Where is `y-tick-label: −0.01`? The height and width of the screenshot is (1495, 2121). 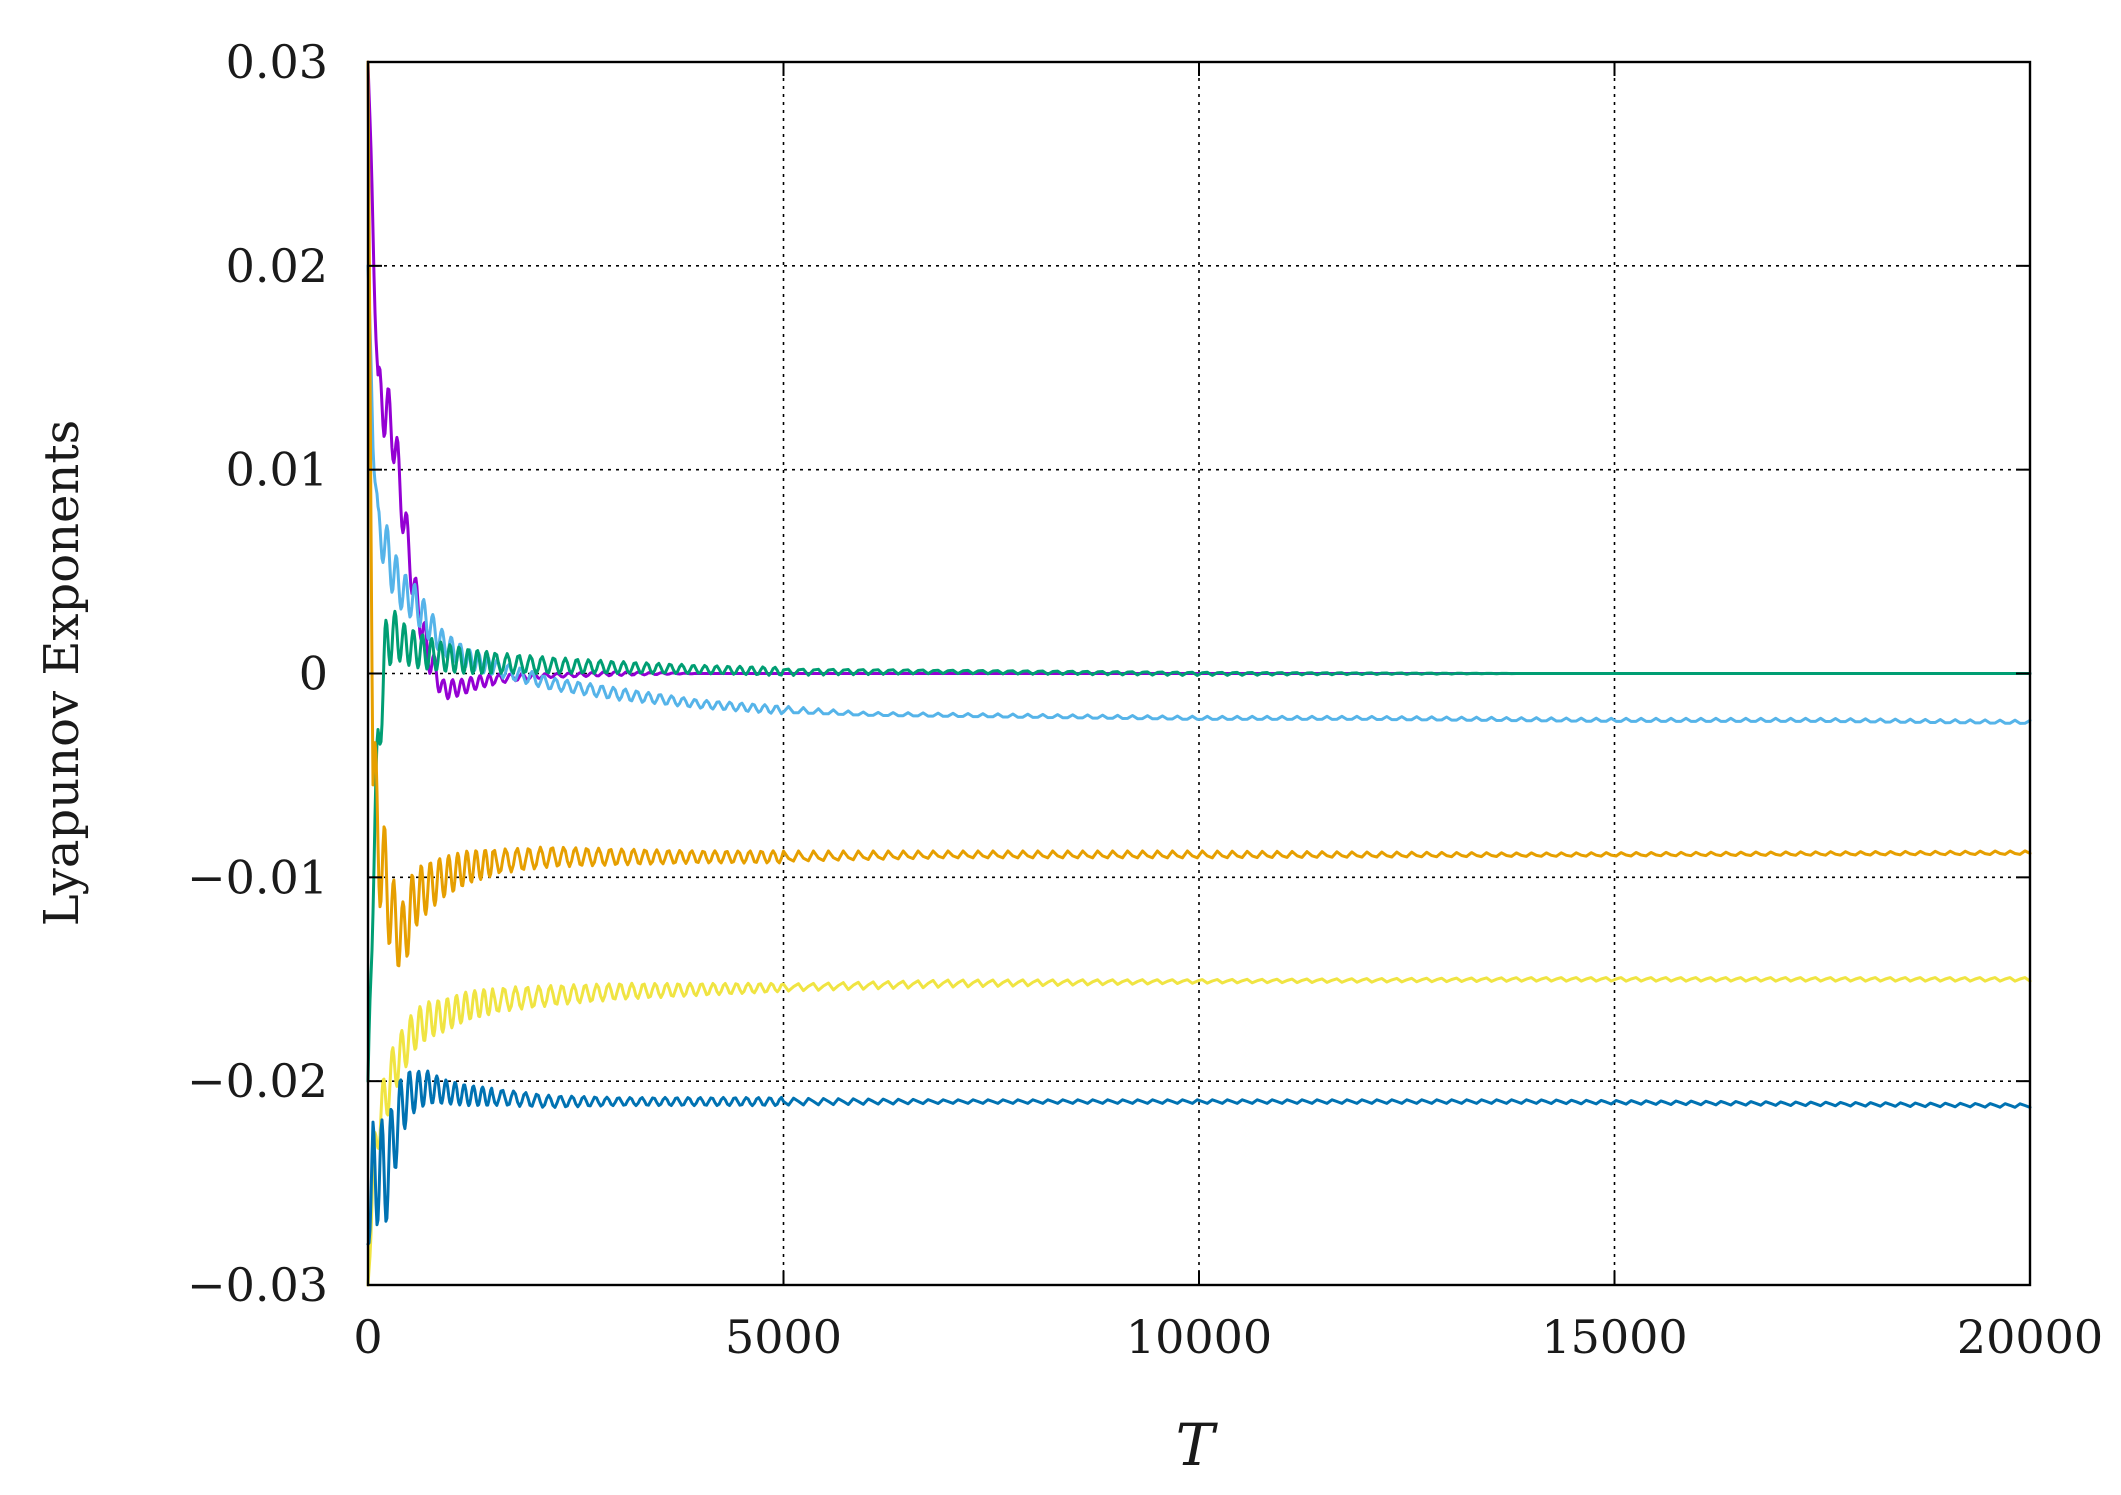 y-tick-label: −0.01 is located at coordinates (257, 877).